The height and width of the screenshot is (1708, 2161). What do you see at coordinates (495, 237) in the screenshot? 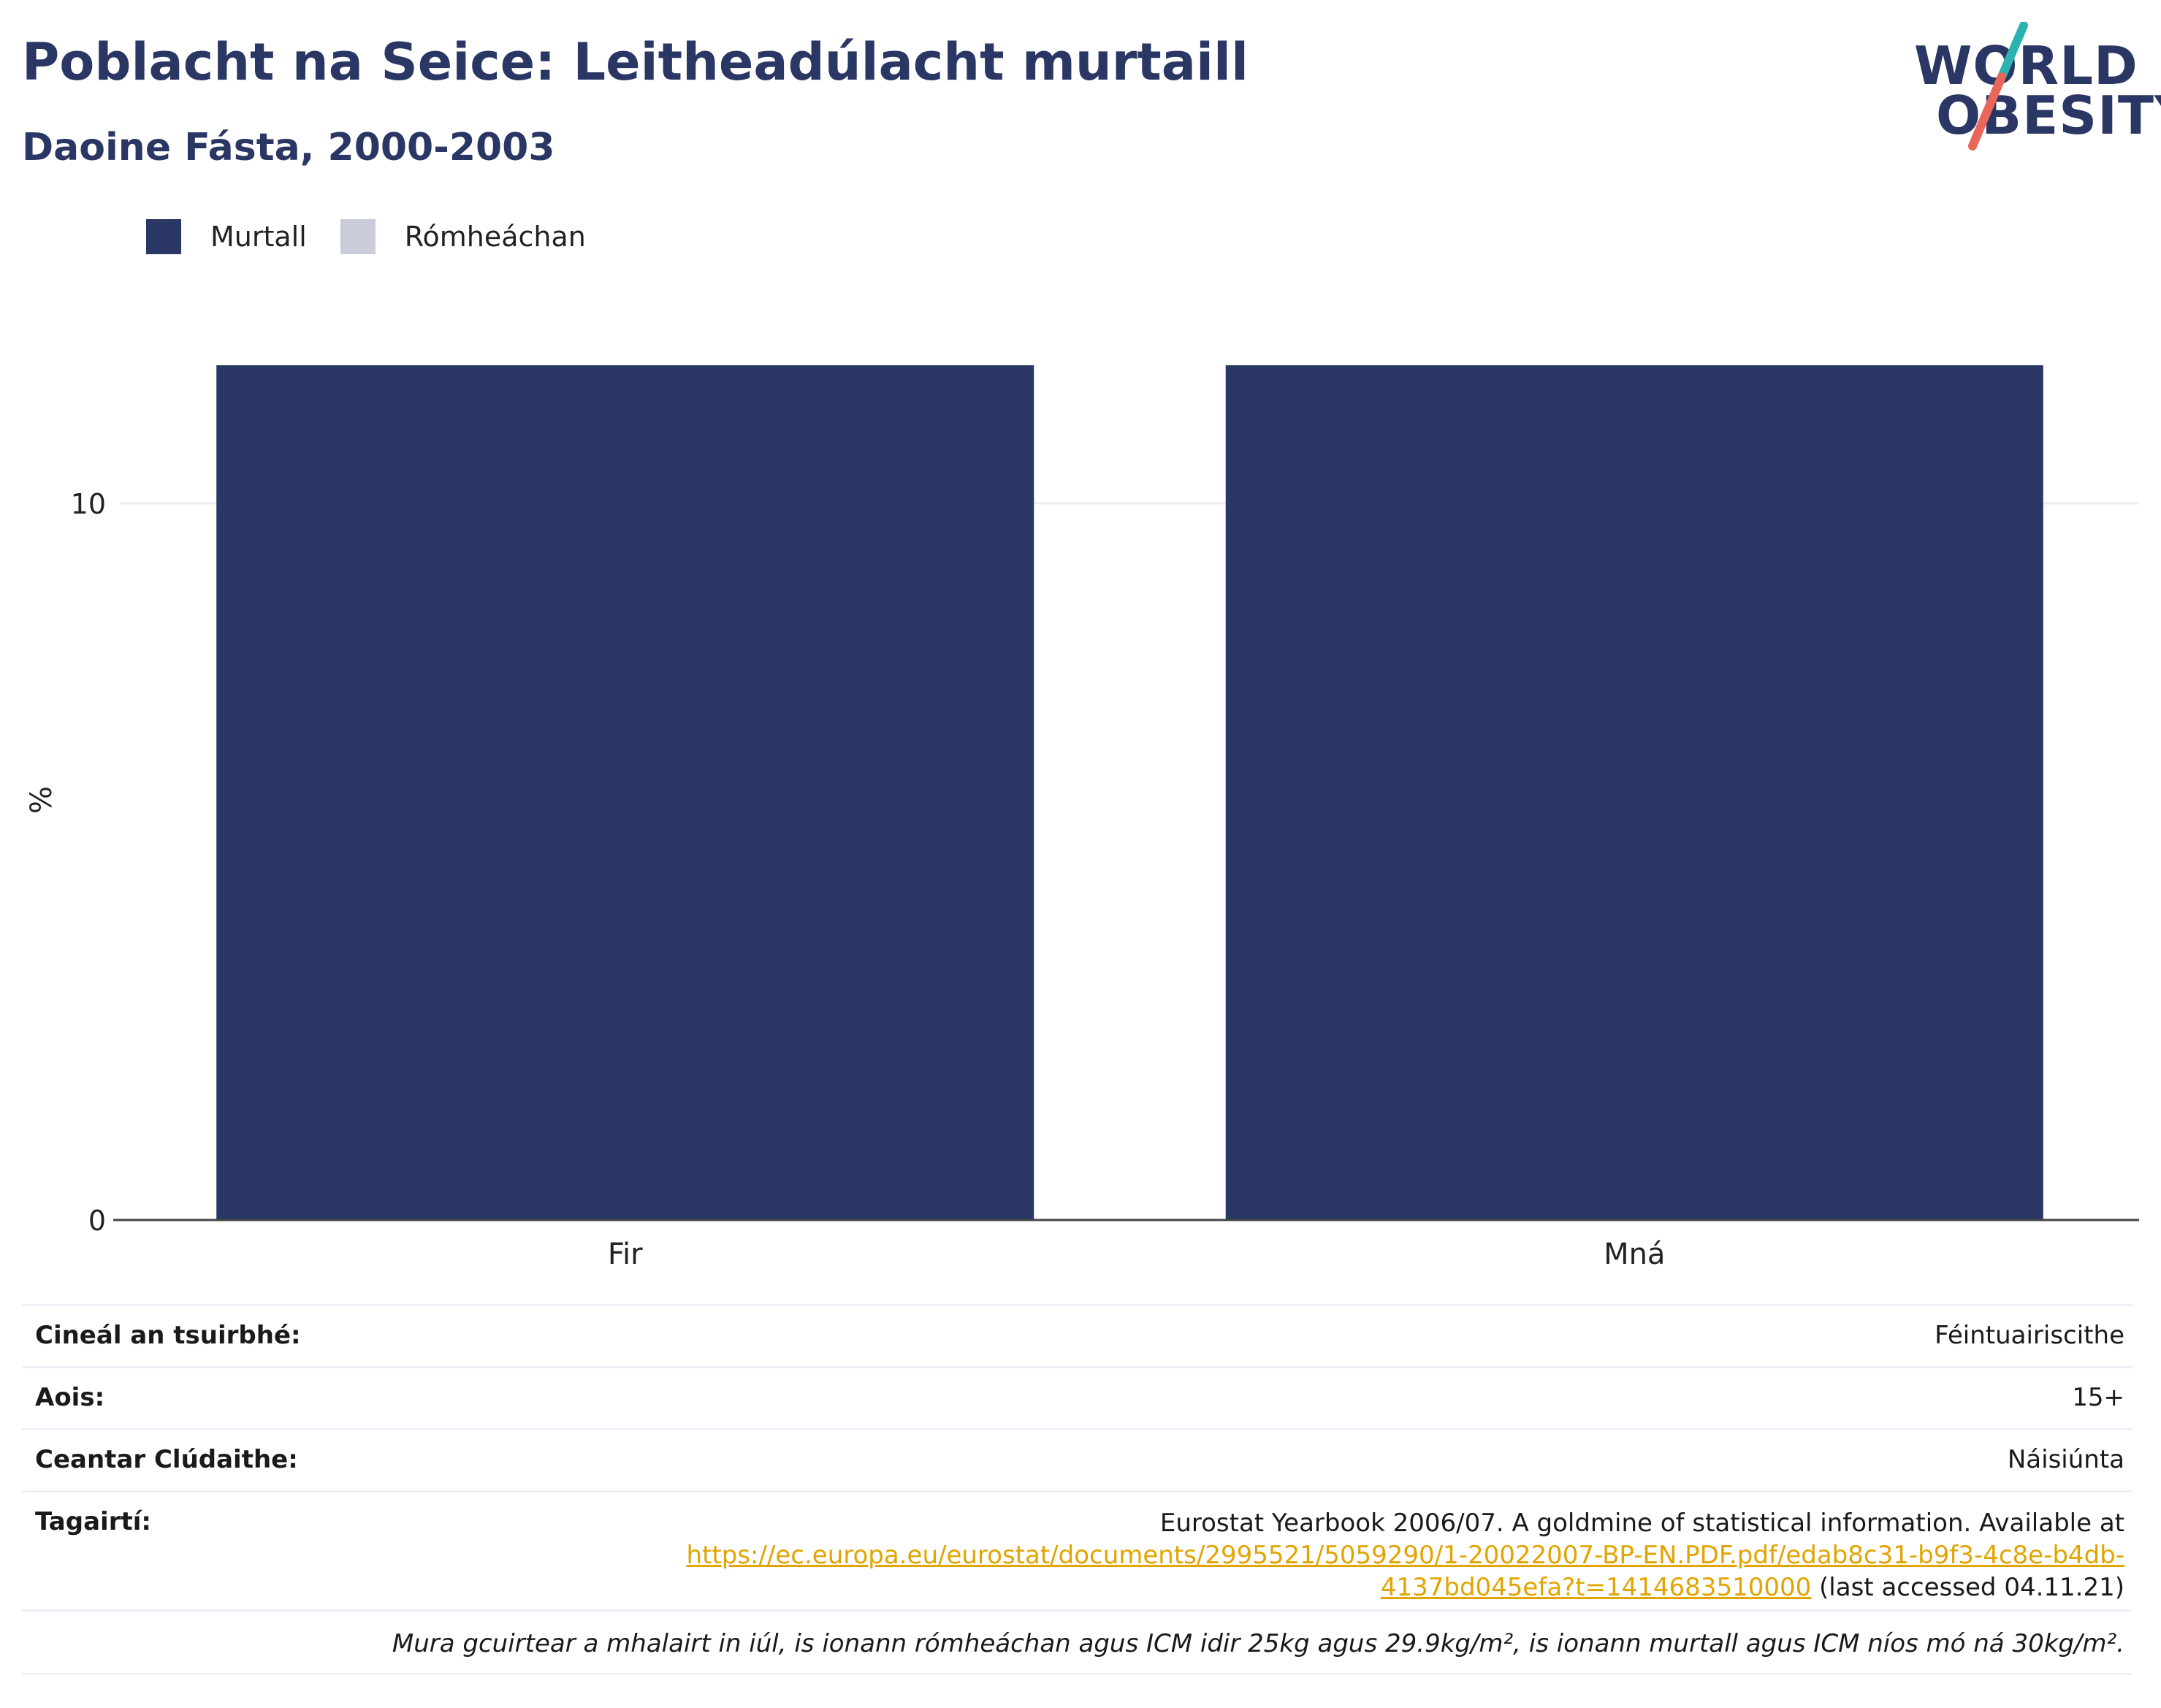
I see `legend-label-overweight: Rómheáchan` at bounding box center [495, 237].